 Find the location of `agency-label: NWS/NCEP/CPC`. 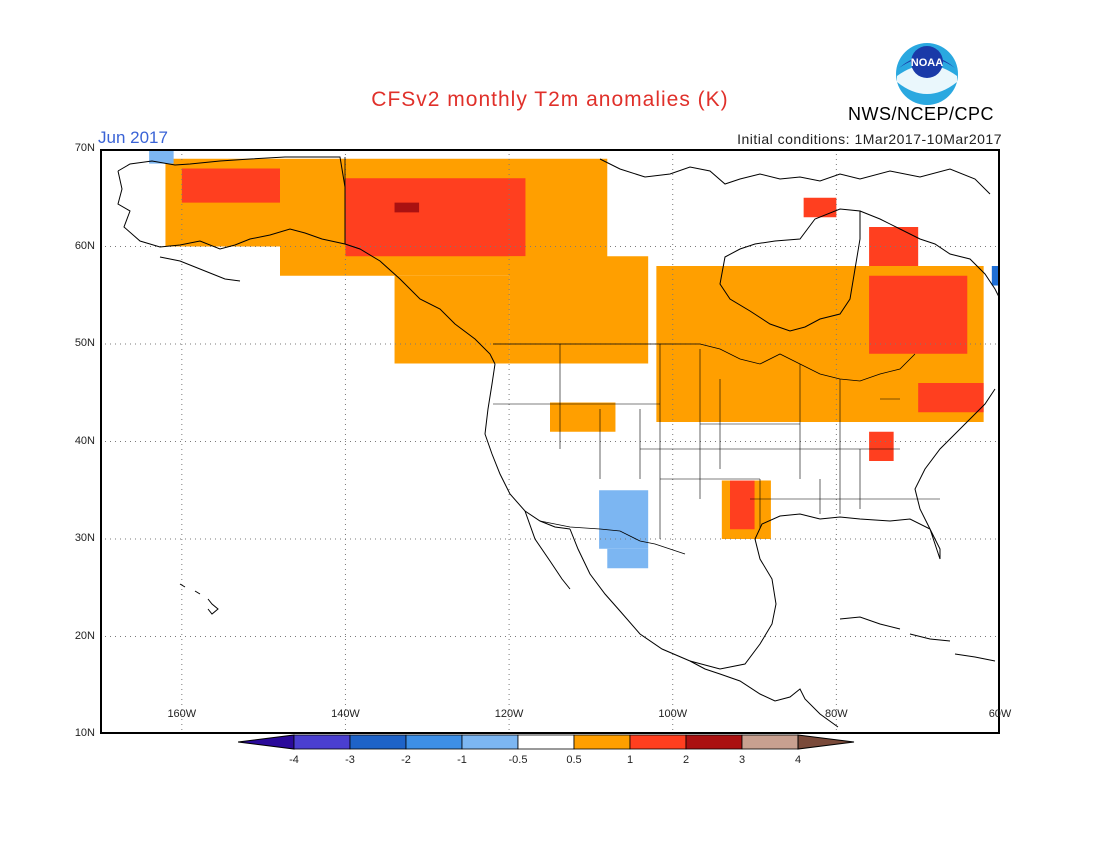

agency-label: NWS/NCEP/CPC is located at coordinates (921, 114).